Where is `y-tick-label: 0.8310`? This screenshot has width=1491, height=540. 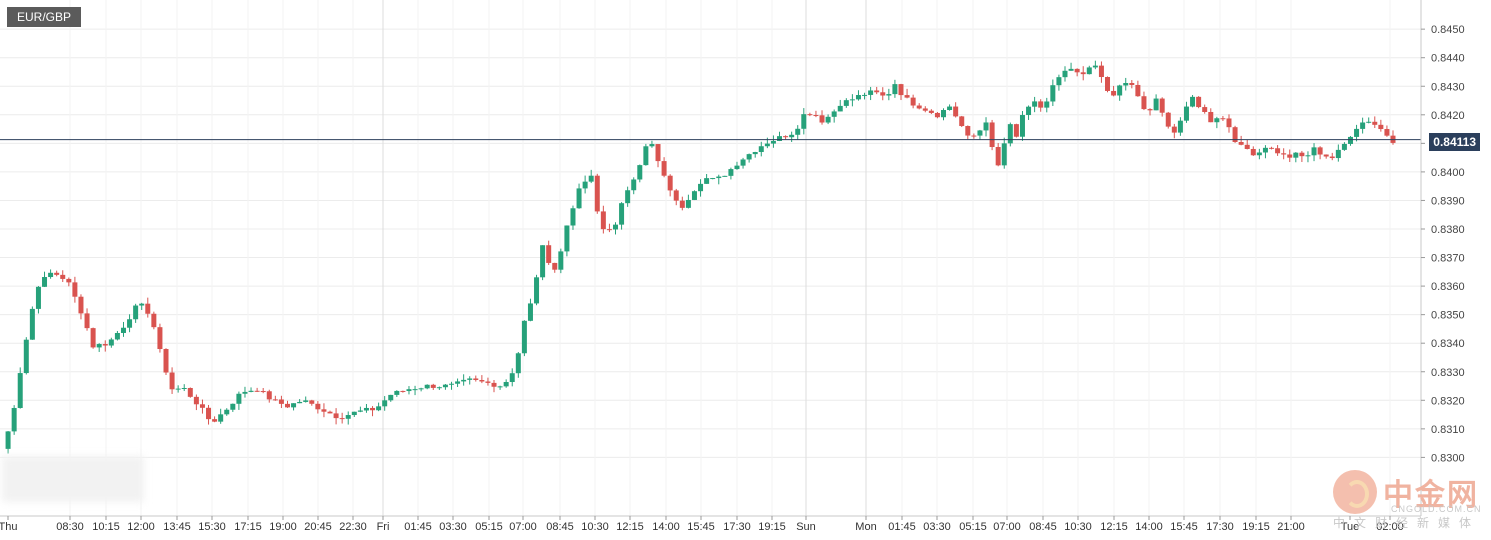 y-tick-label: 0.8310 is located at coordinates (1448, 430).